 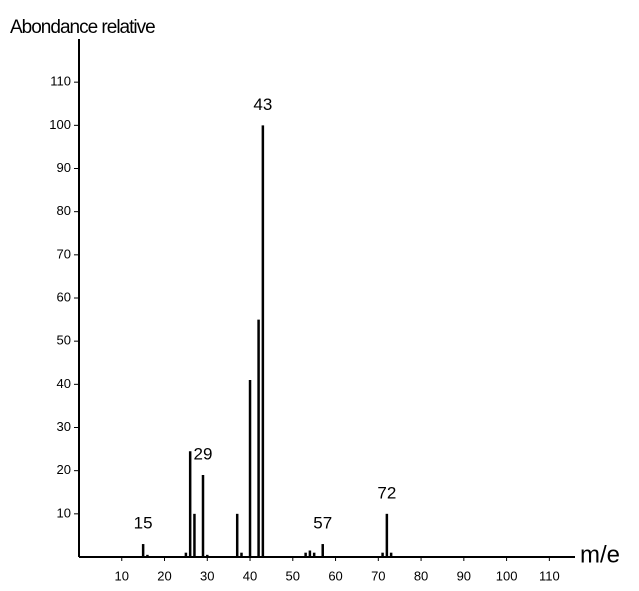 I want to click on x-tick-label: 50, so click(x=293, y=575).